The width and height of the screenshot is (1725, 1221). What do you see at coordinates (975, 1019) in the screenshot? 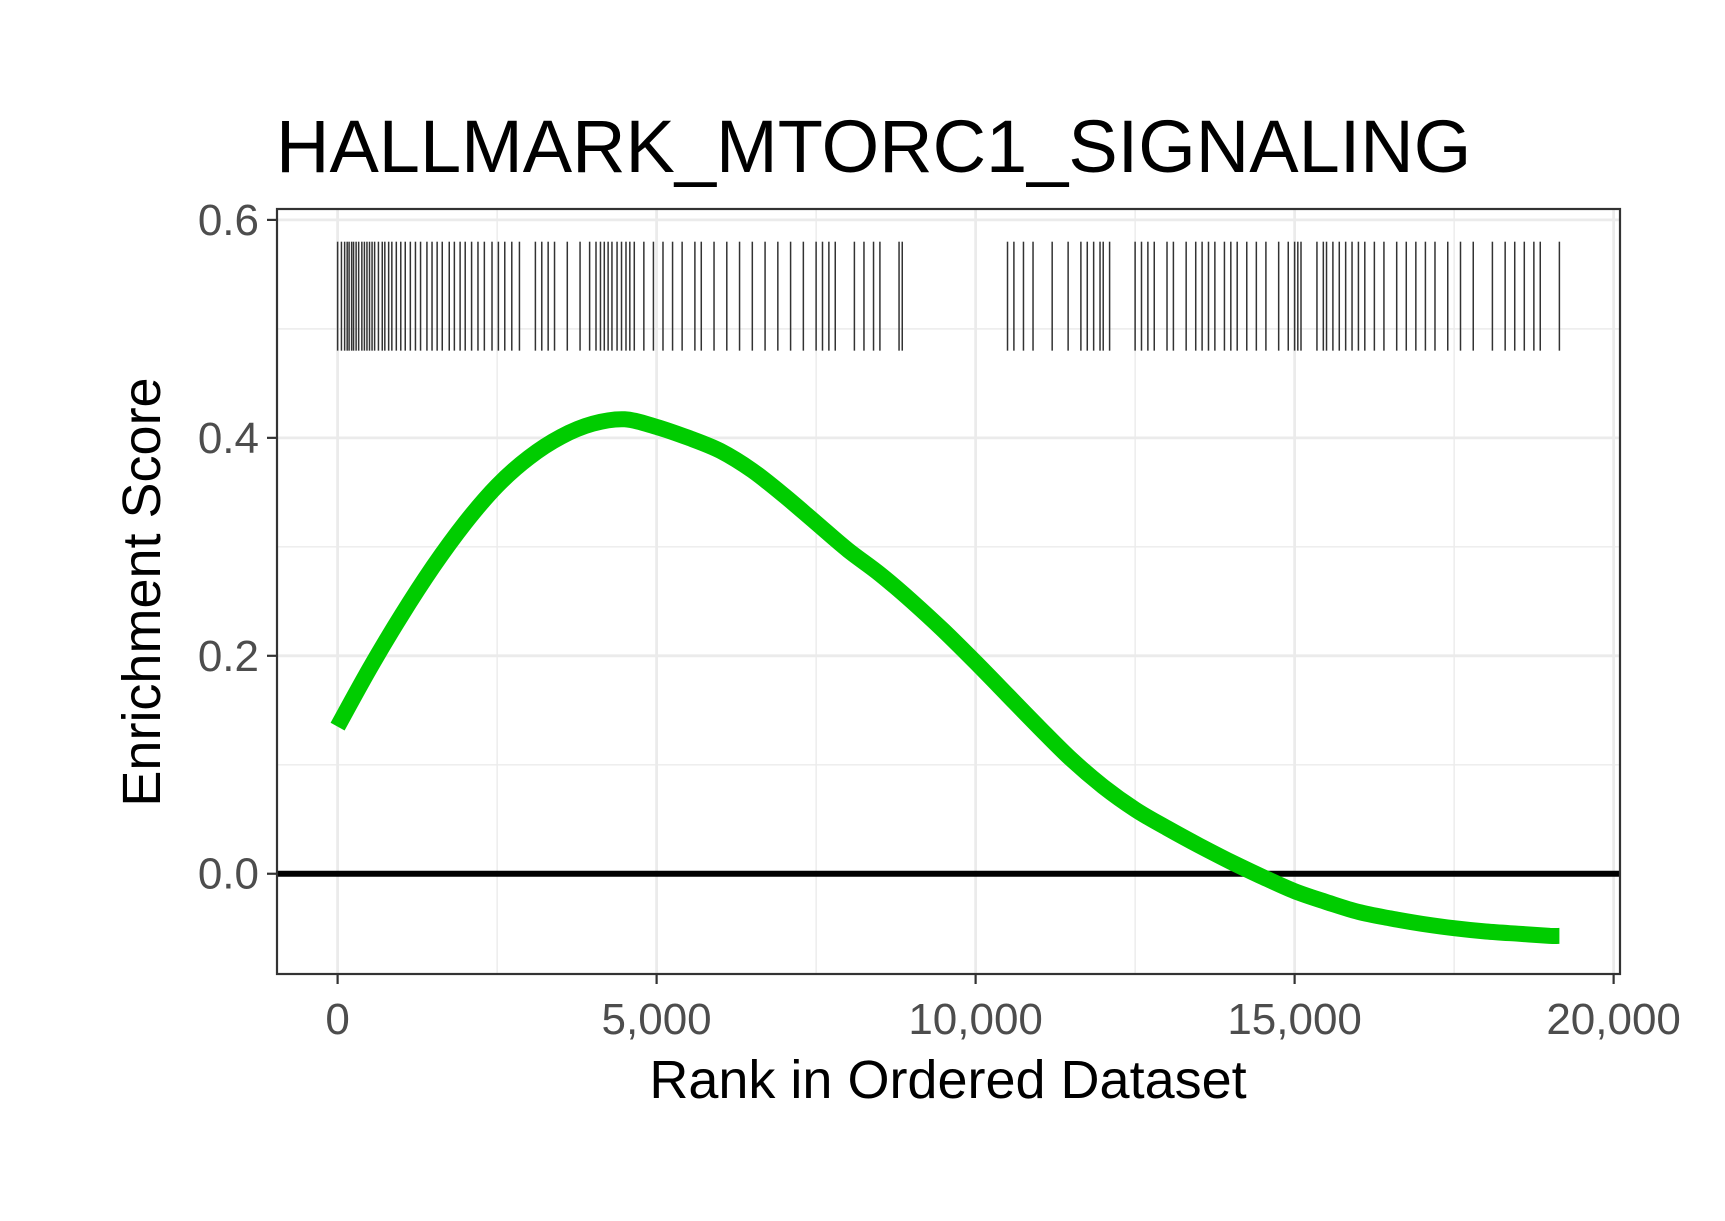
I see `x-tick-label: 10,000` at bounding box center [975, 1019].